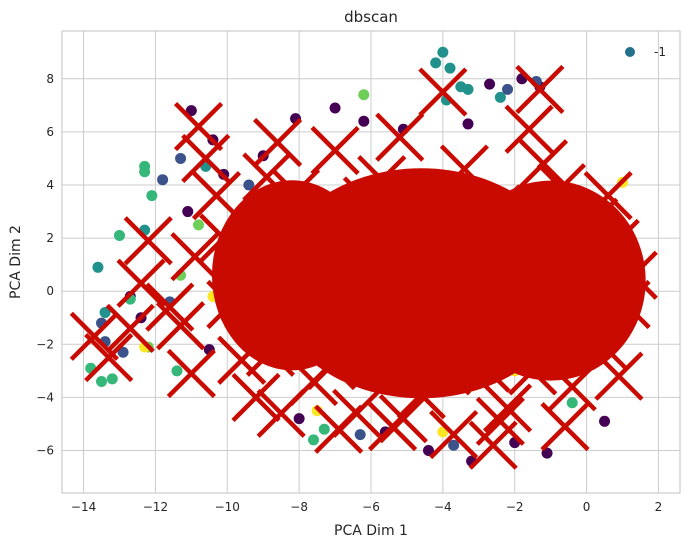  Describe the element at coordinates (630, 52) in the screenshot. I see `legend-marker` at that location.